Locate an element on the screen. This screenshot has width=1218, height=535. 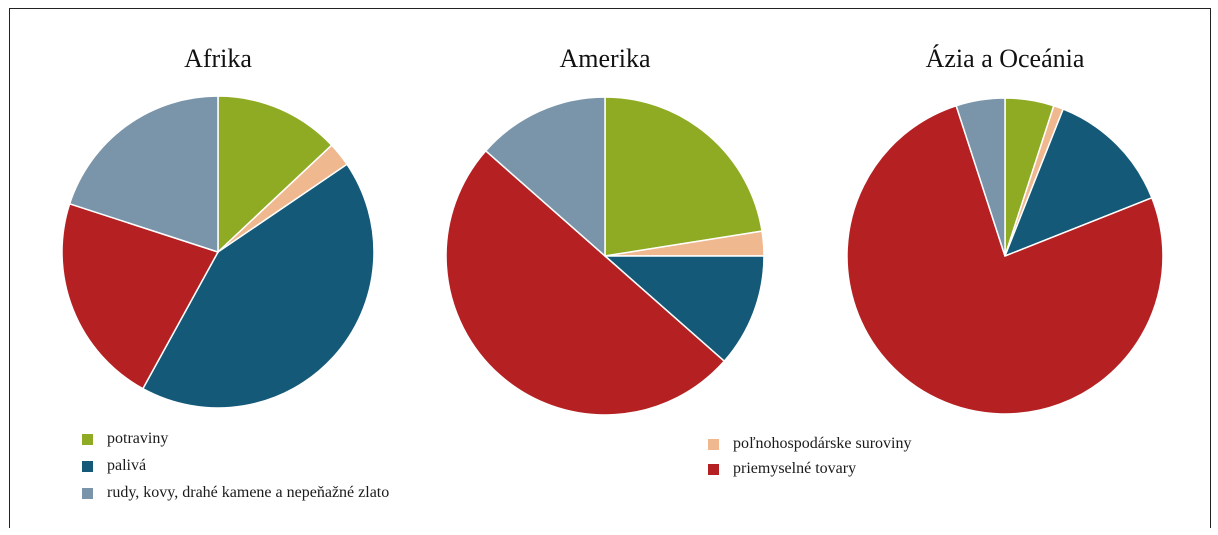
chart-title: Ázia a Oceánia is located at coordinates (1005, 58).